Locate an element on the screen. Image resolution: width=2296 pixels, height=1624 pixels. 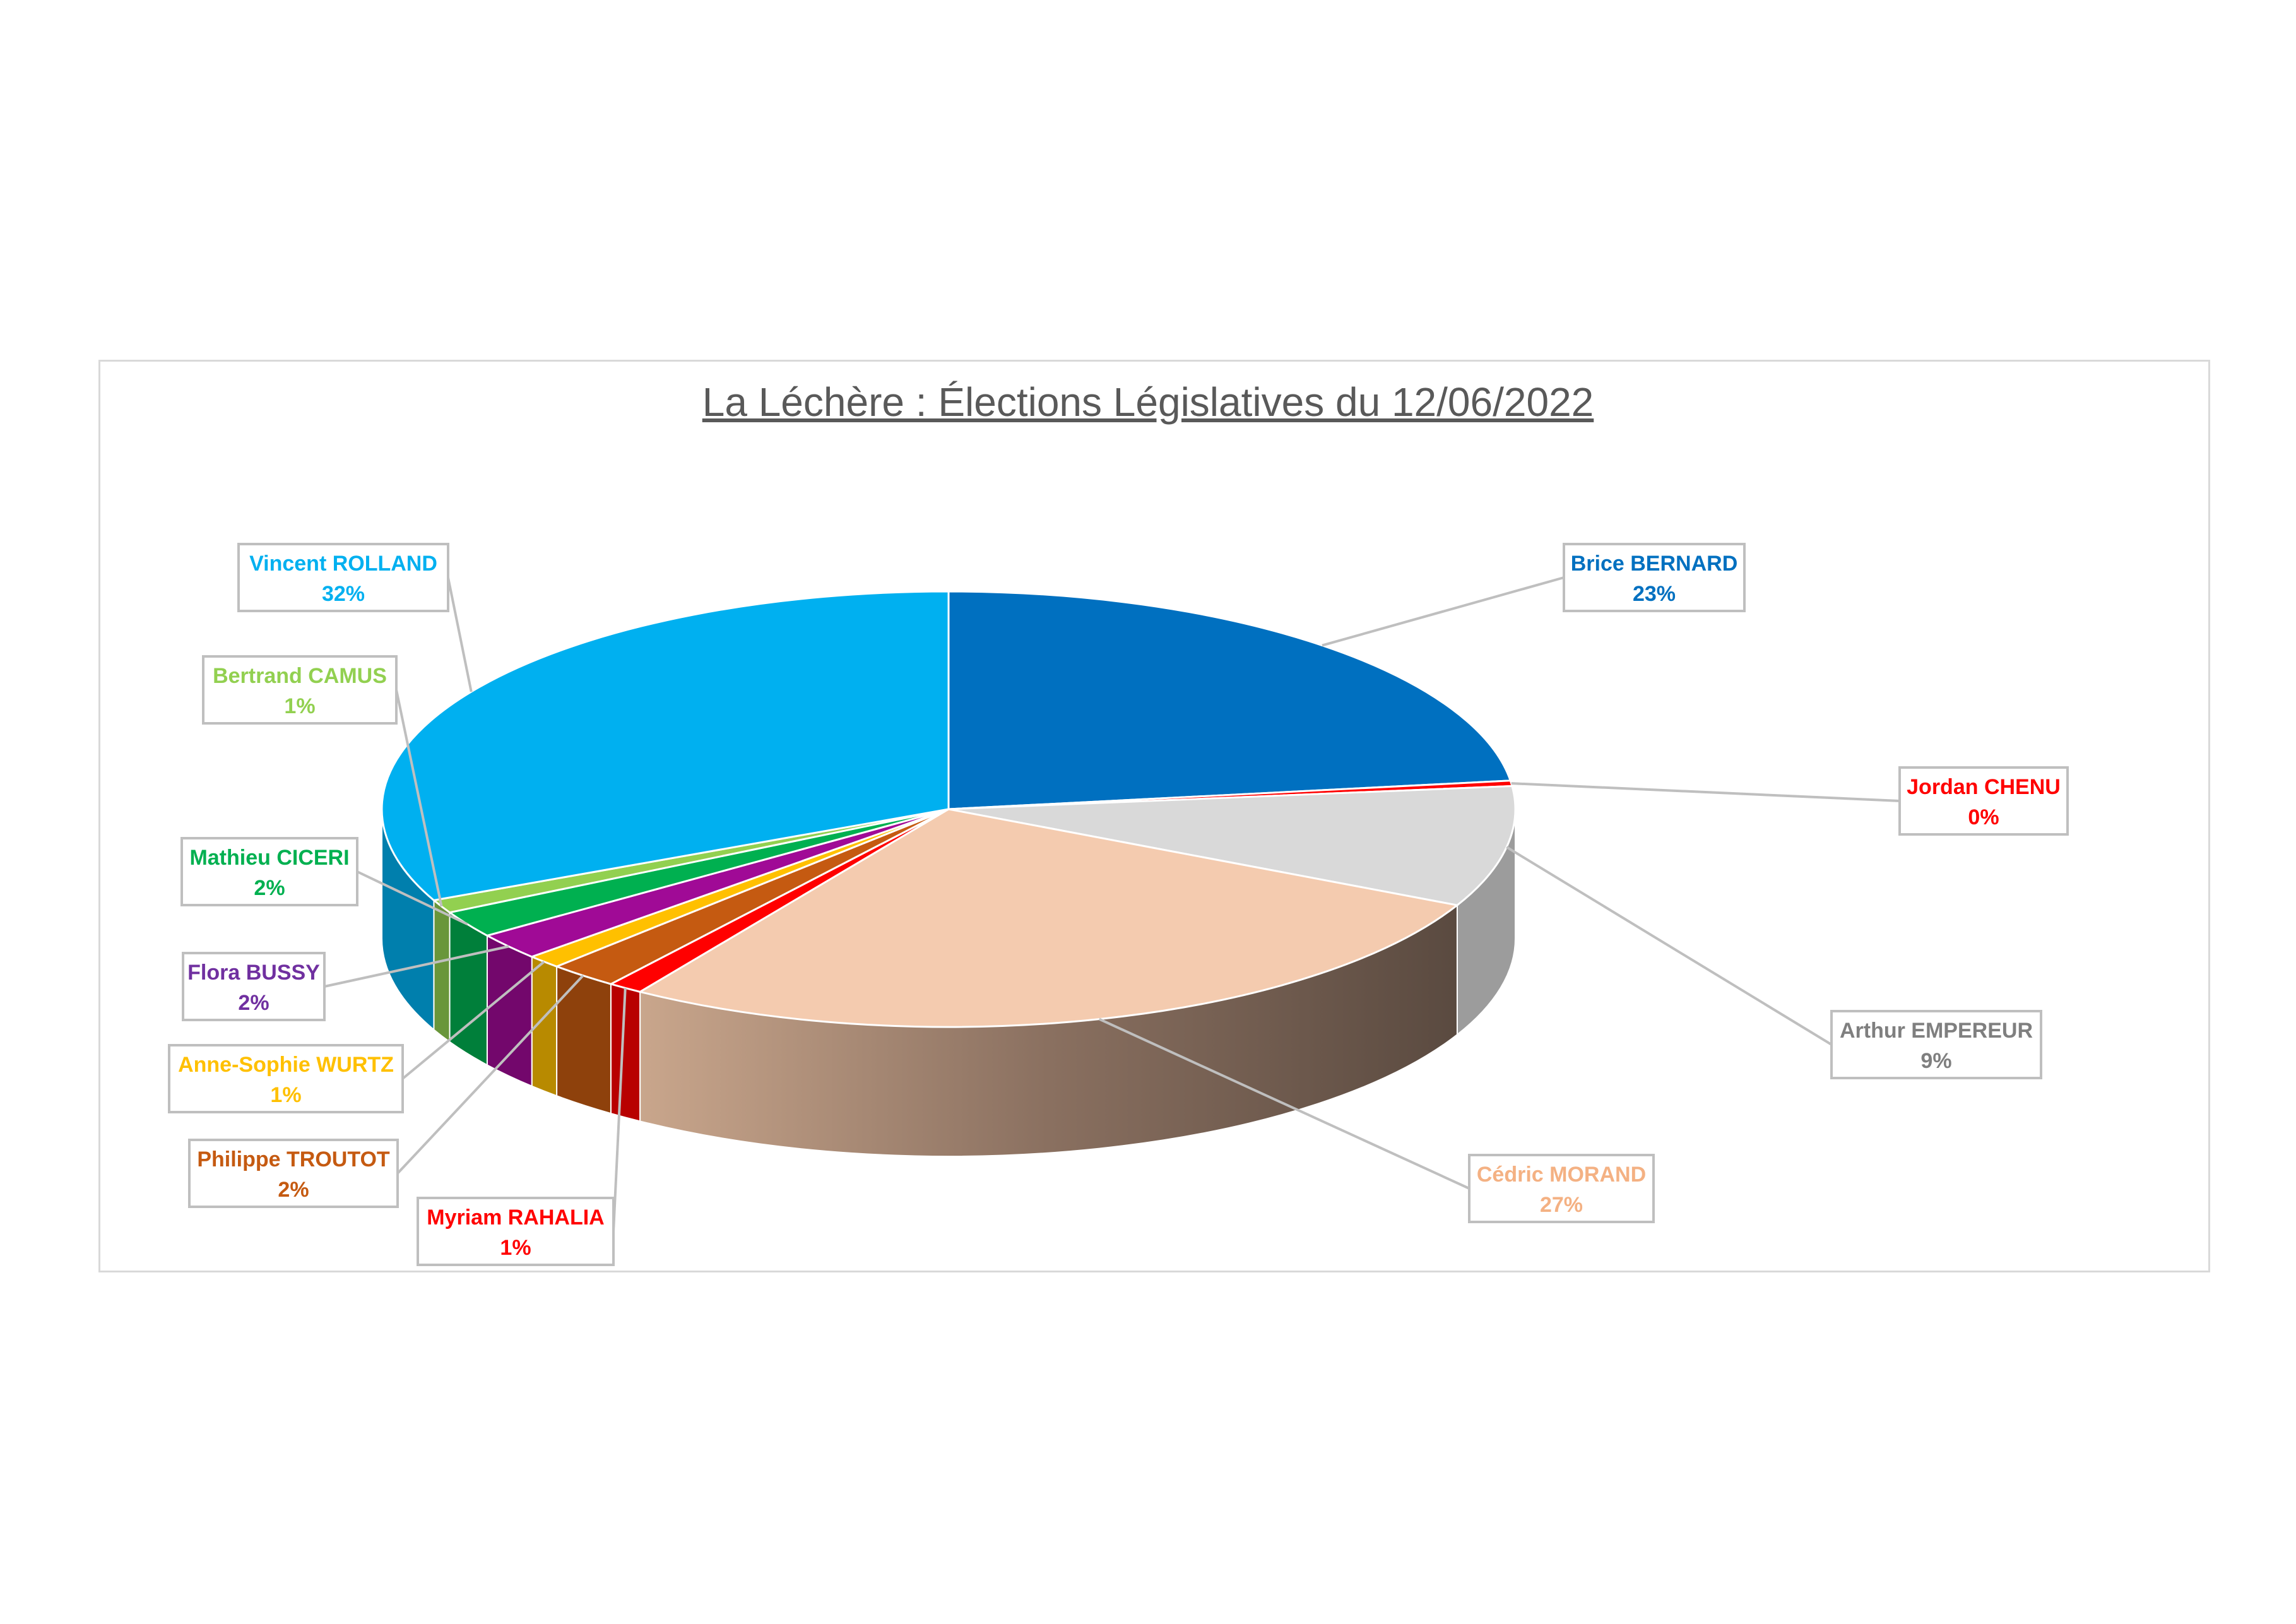
label-value-3: 27% is located at coordinates (1562, 1205).